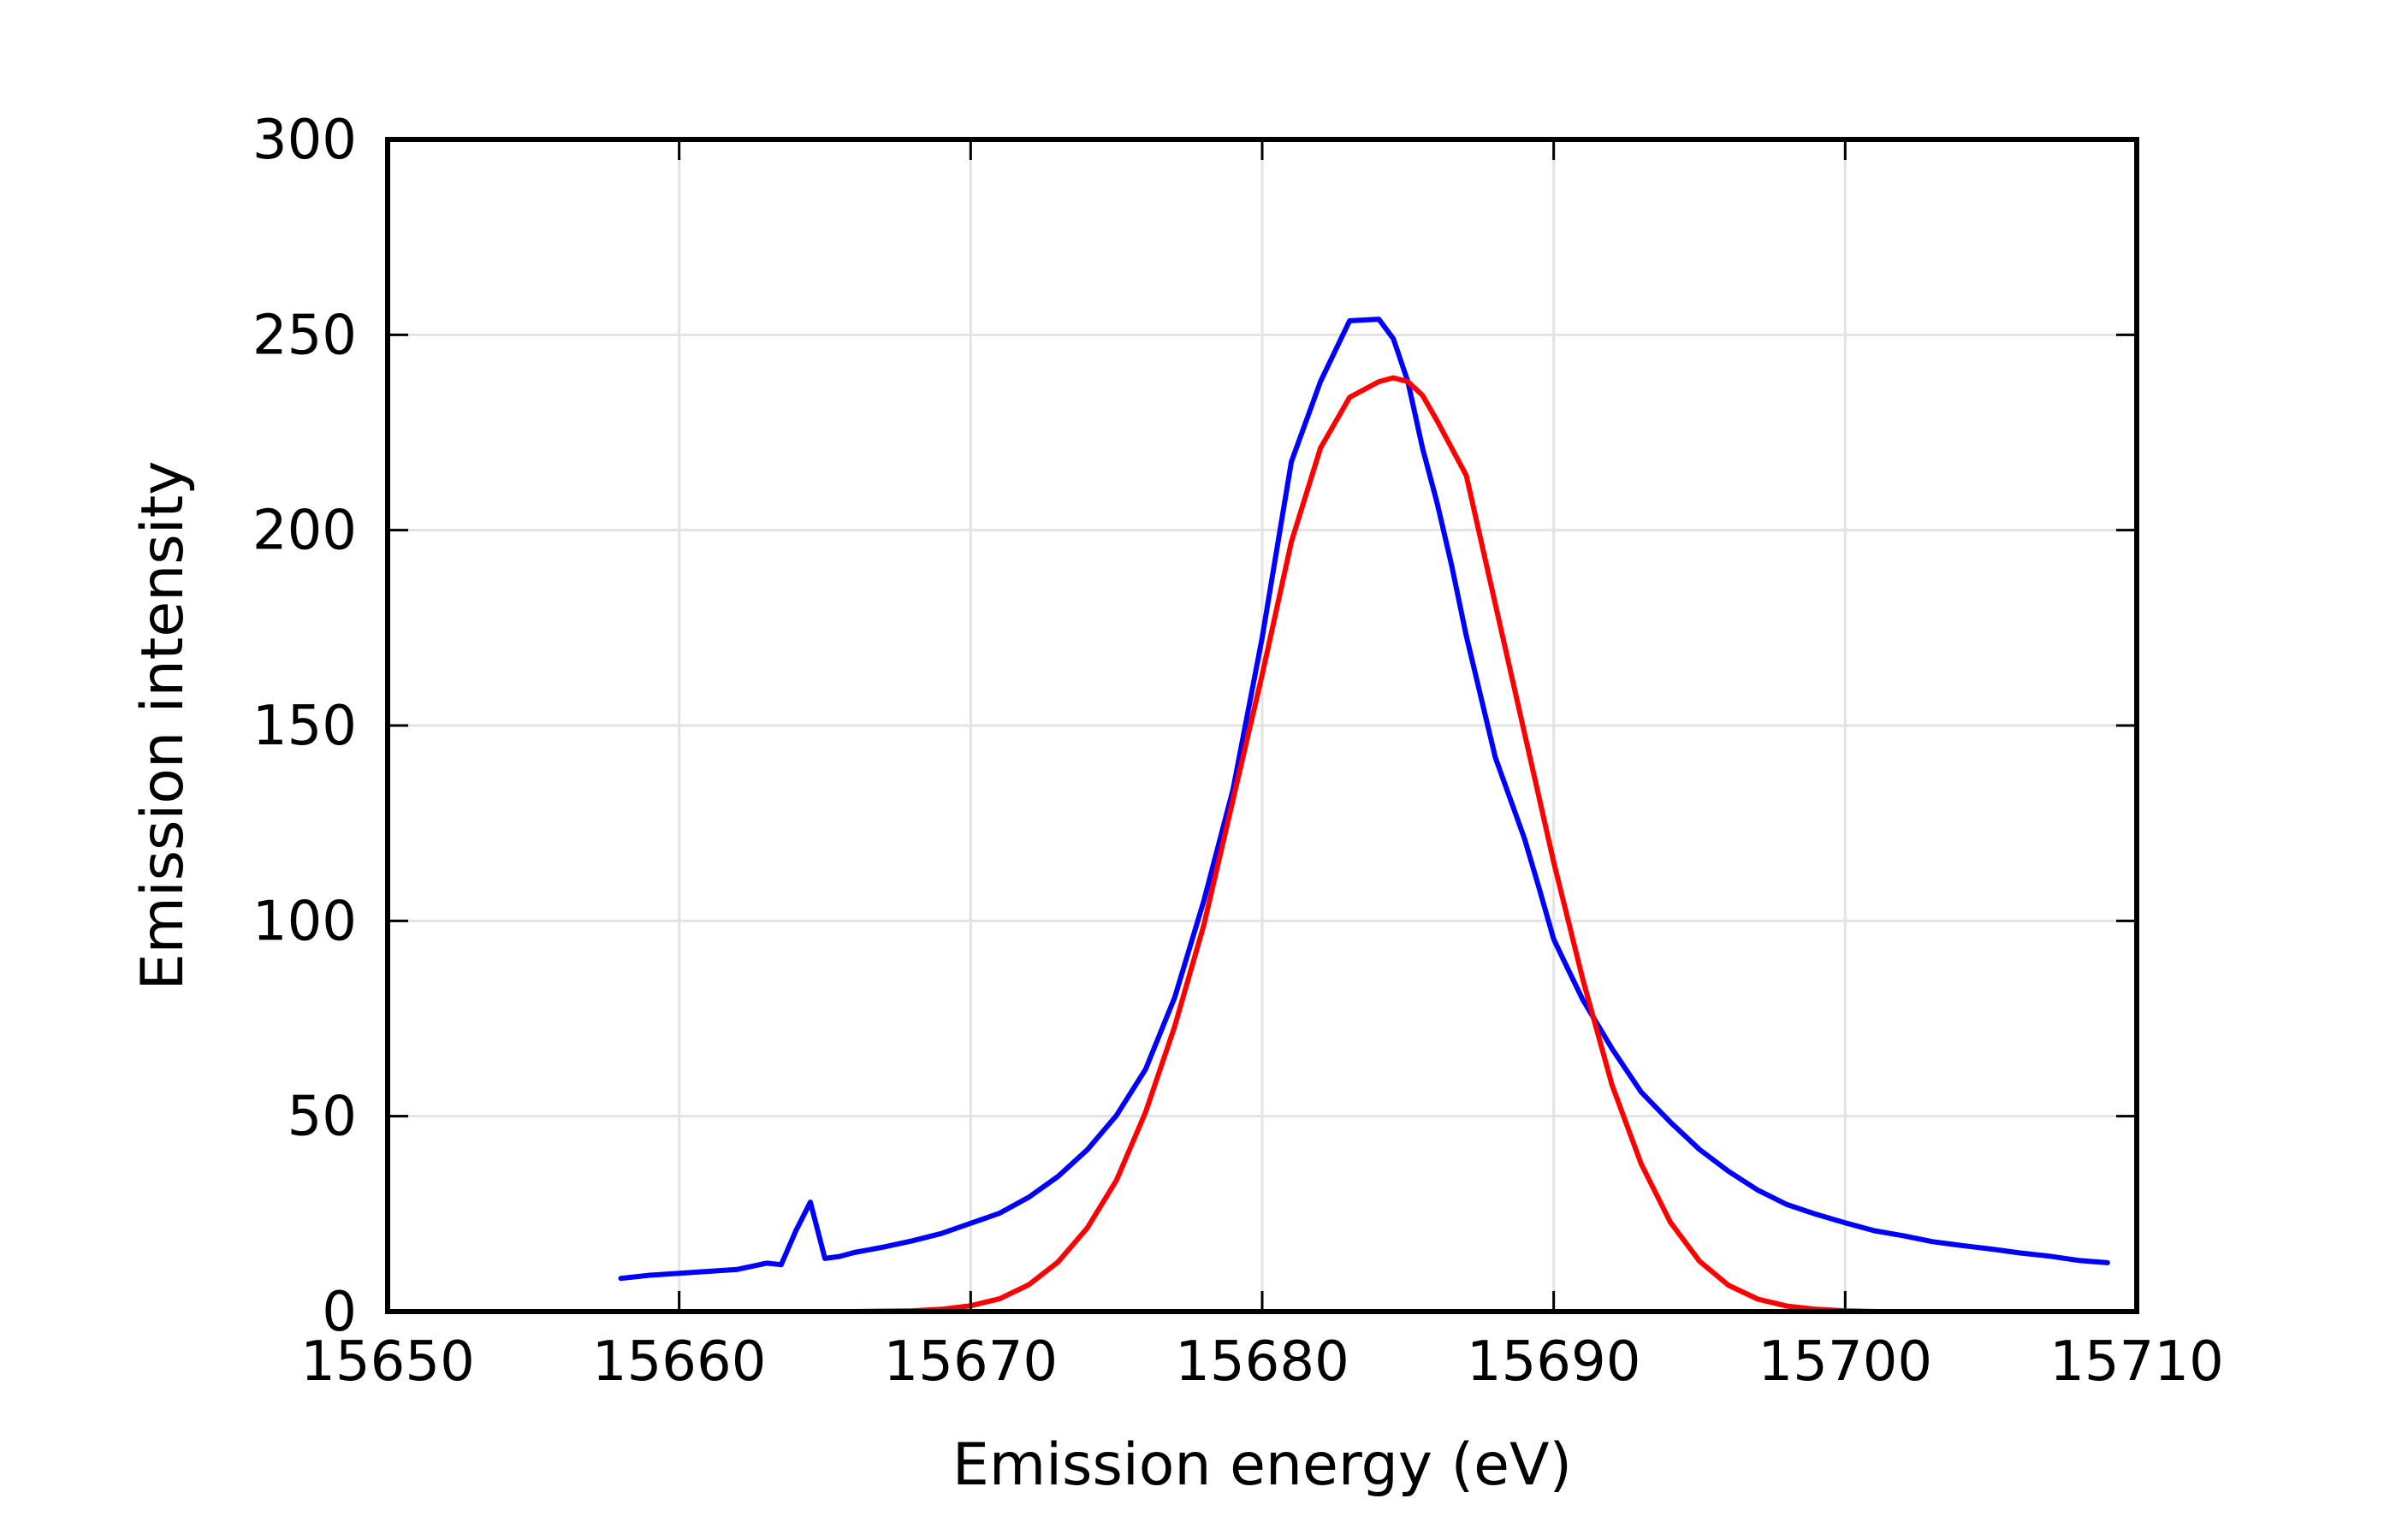 This screenshot has height=1540, width=2396. I want to click on y-tick-label: 0, so click(339, 1312).